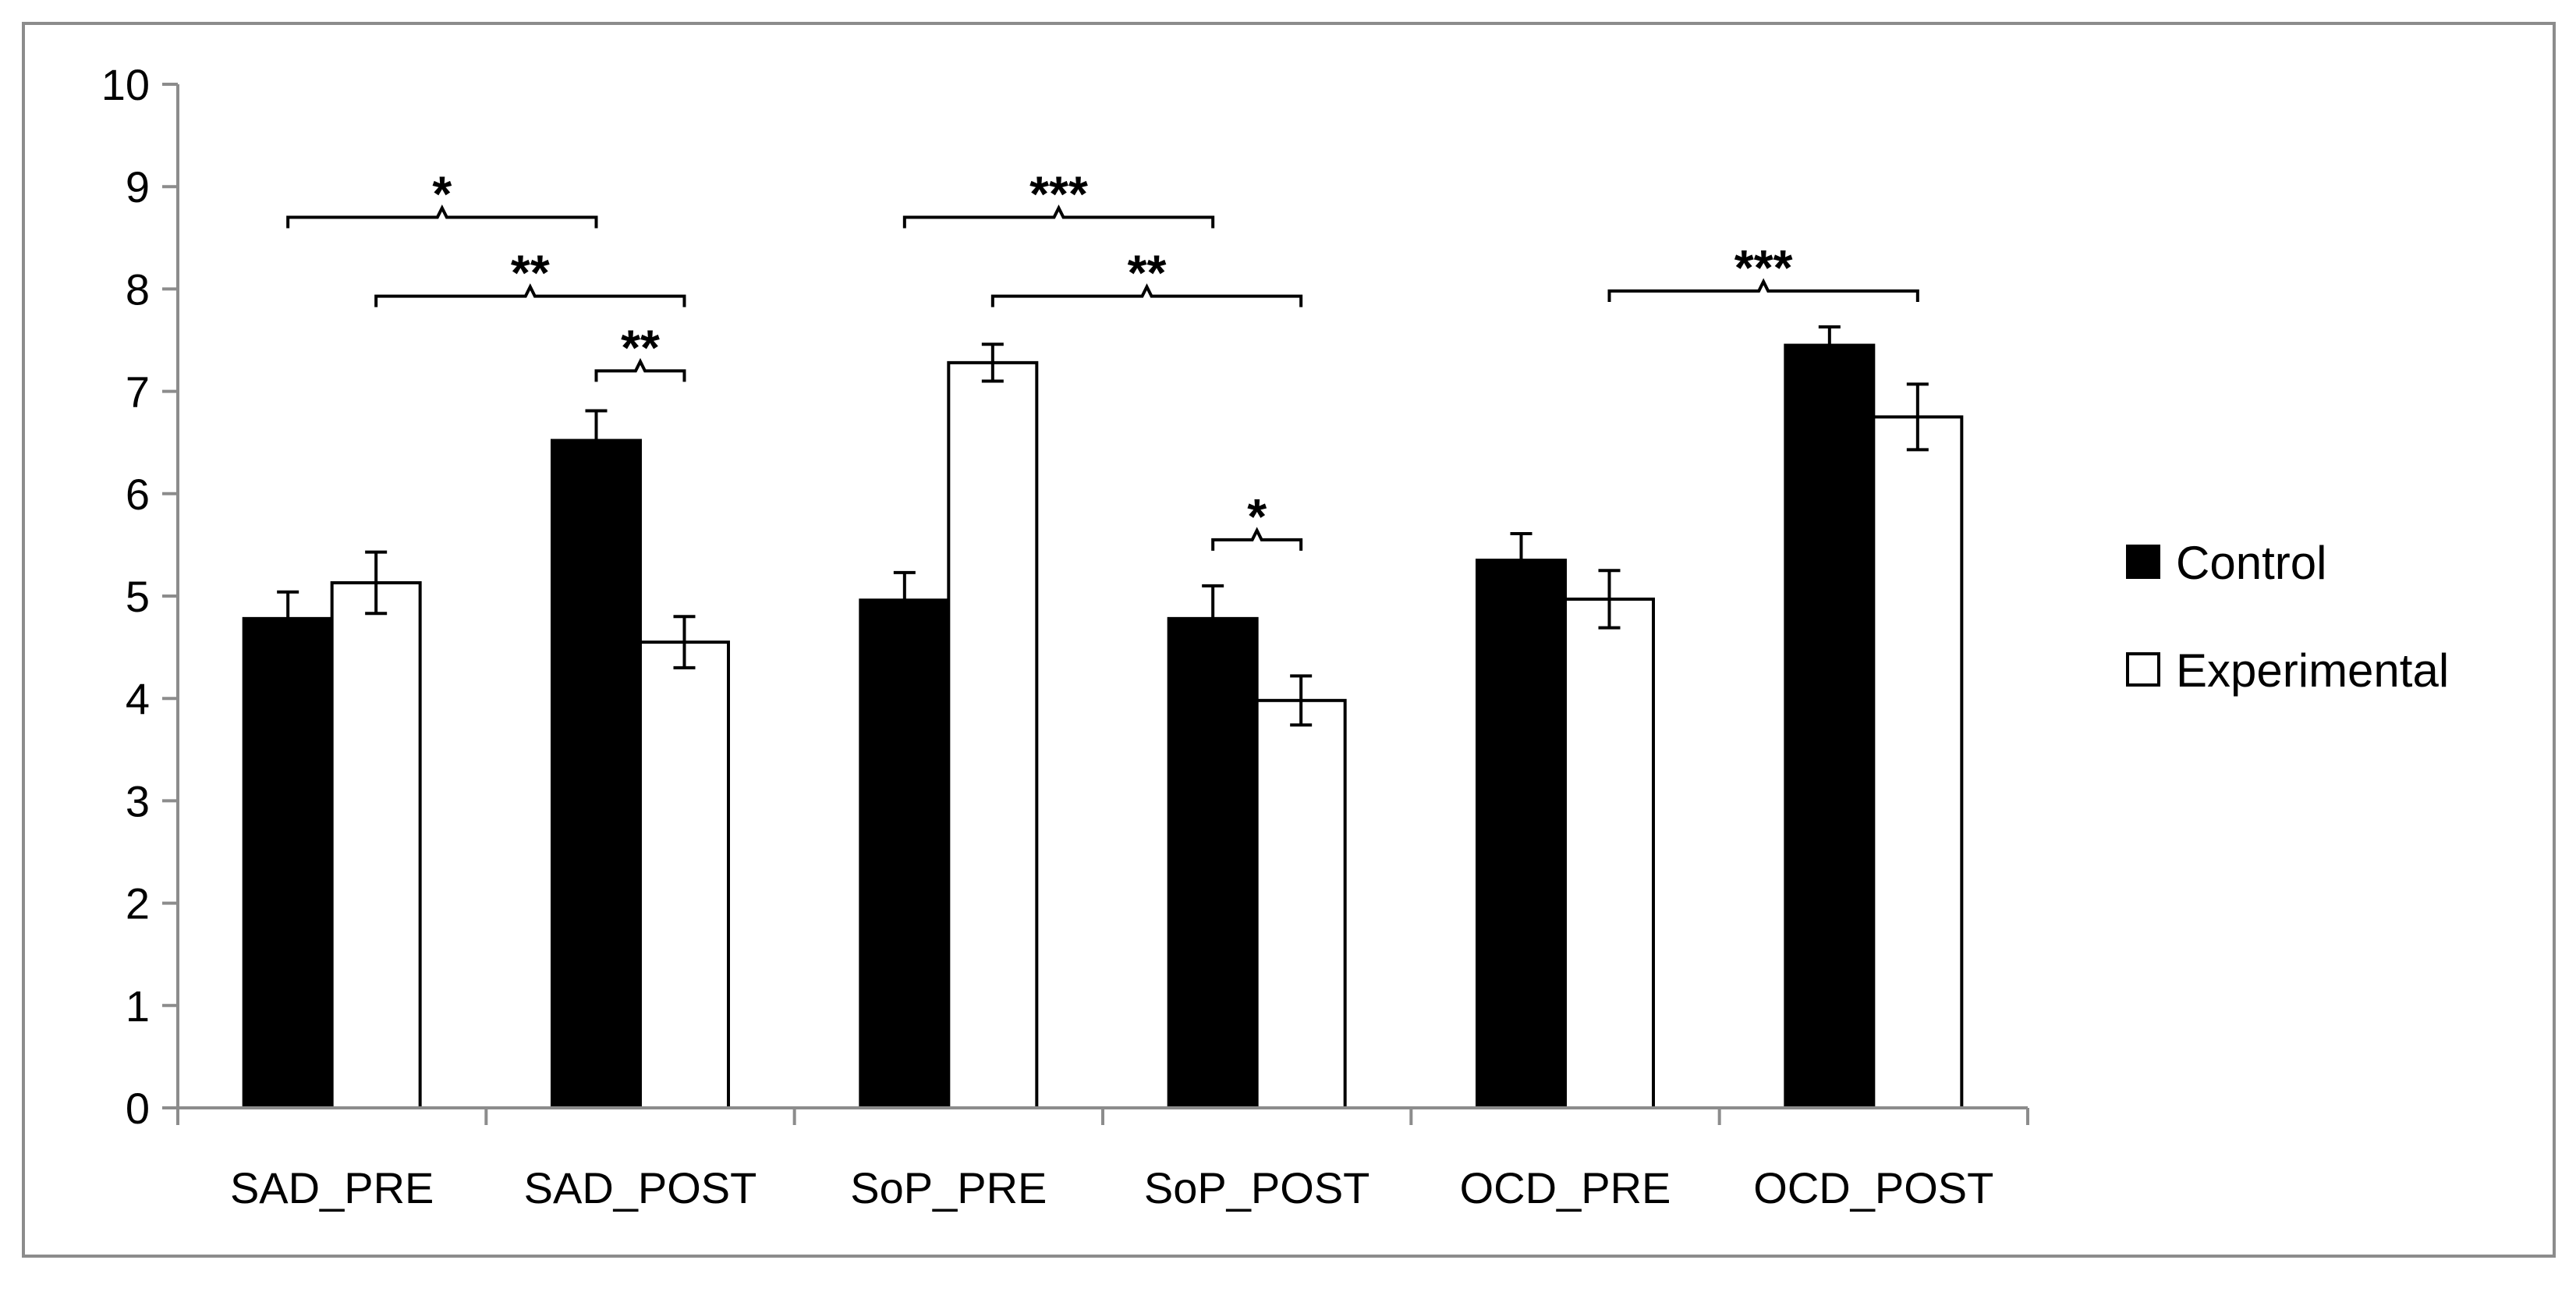 This screenshot has height=1292, width=2576. Describe the element at coordinates (640, 1187) in the screenshot. I see `x-tick-label: SAD_POST` at that location.